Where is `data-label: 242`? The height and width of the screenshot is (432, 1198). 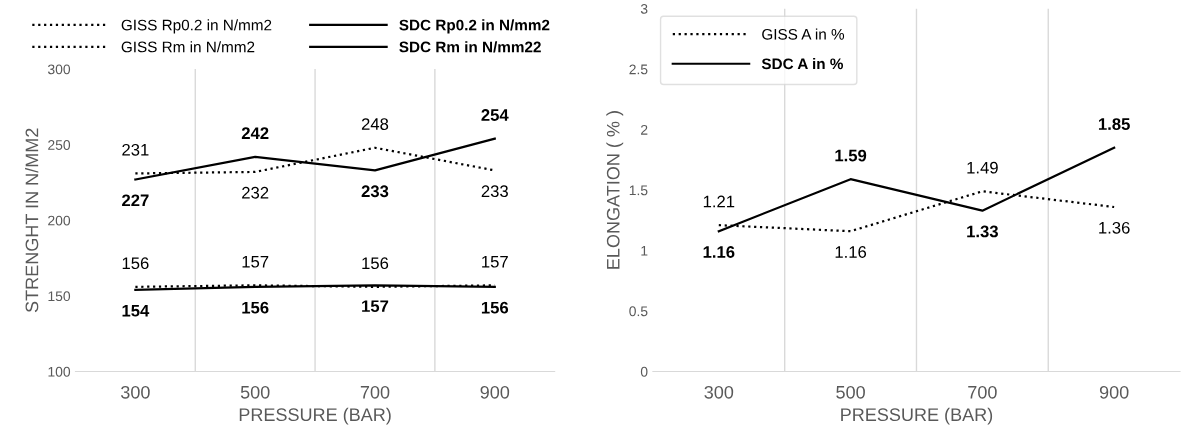
data-label: 242 is located at coordinates (255, 133).